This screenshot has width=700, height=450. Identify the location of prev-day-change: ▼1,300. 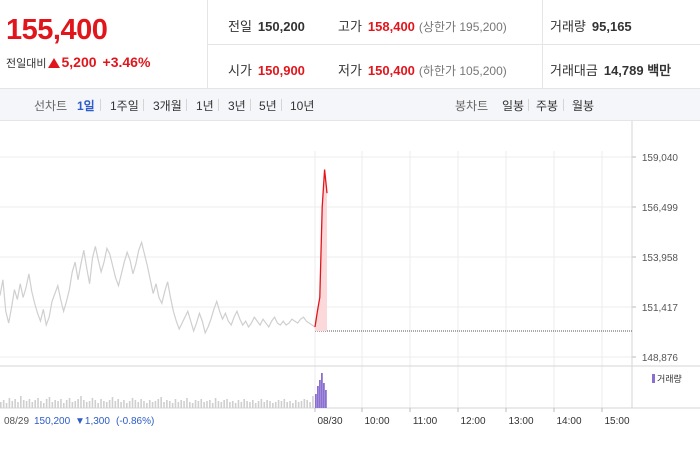
(92, 421).